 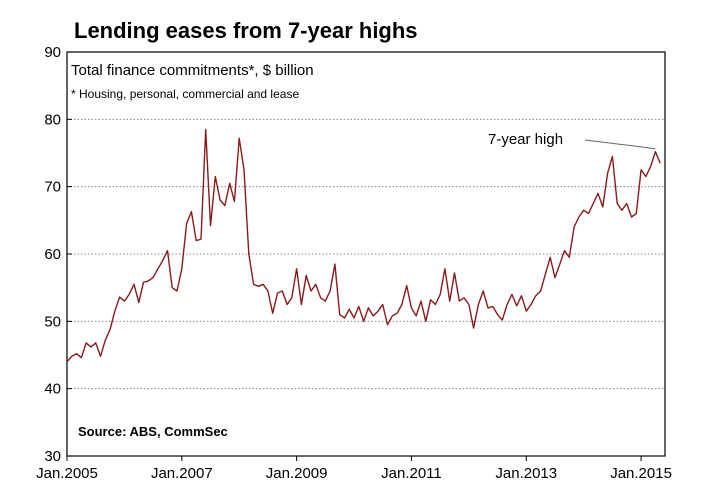 I want to click on y-axis: 30 40 50 60 70 80 90, so click(x=58, y=254).